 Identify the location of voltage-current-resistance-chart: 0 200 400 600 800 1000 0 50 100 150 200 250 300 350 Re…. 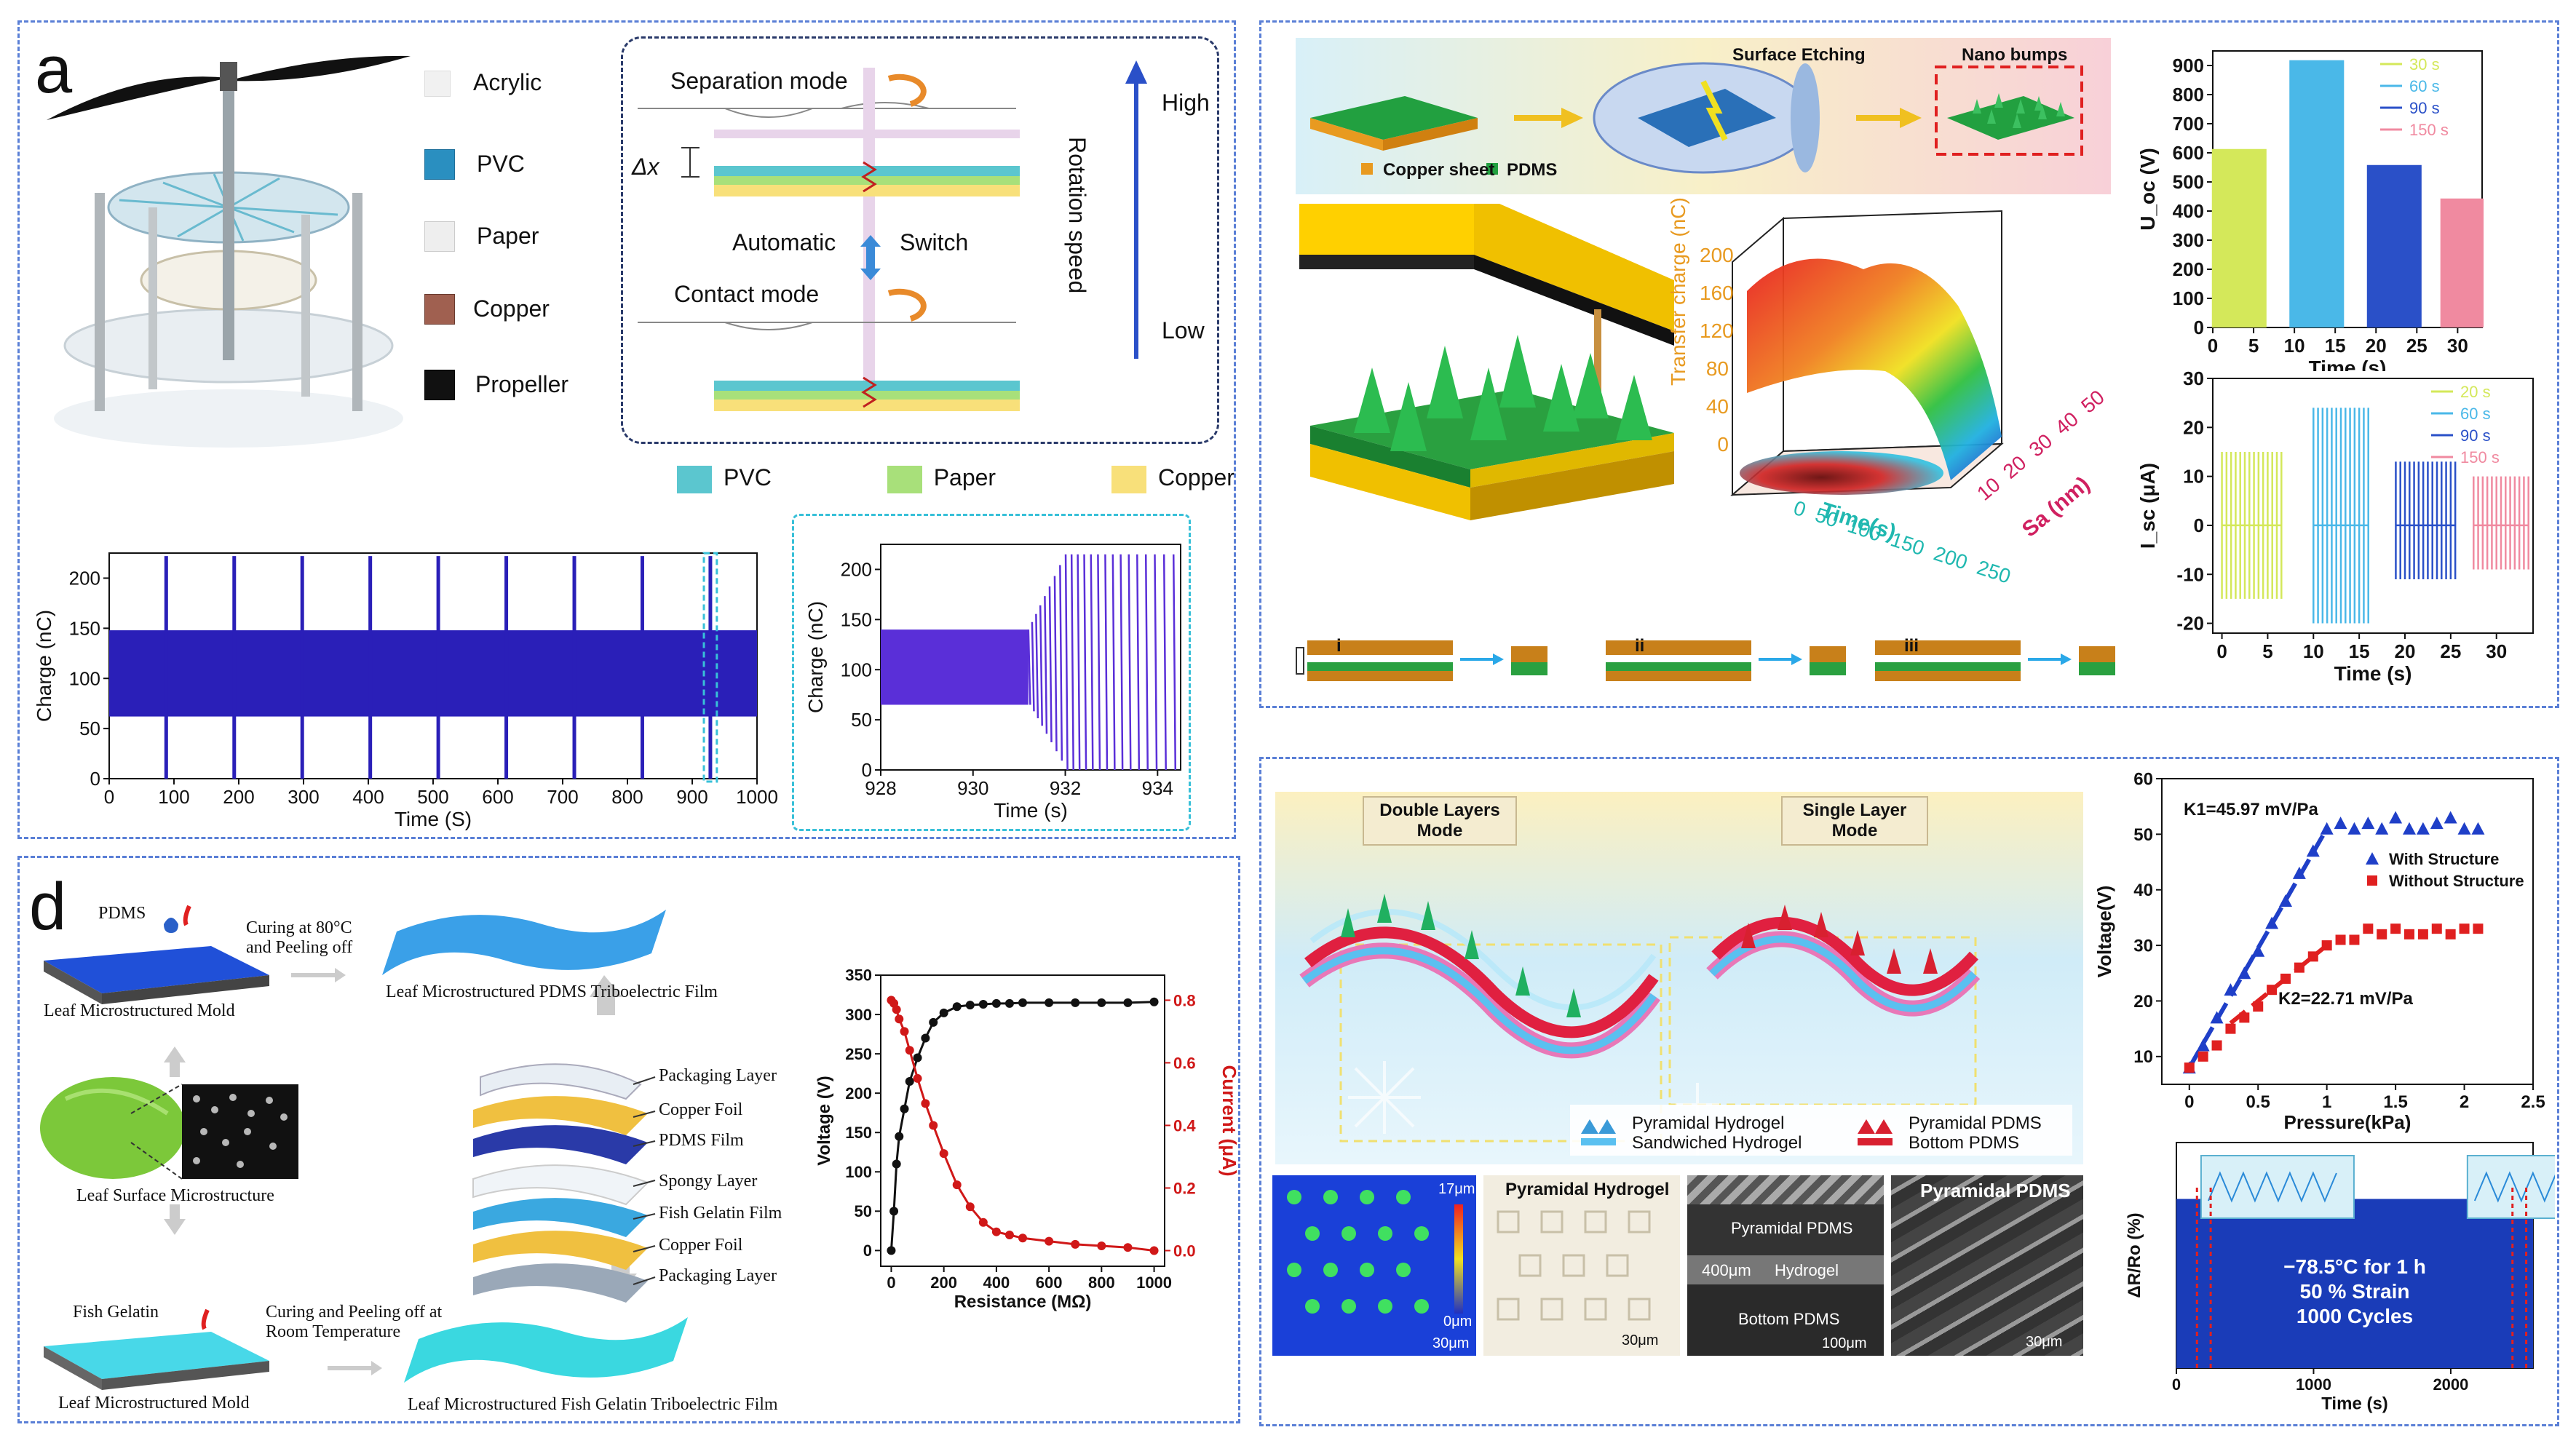
(1026, 1139).